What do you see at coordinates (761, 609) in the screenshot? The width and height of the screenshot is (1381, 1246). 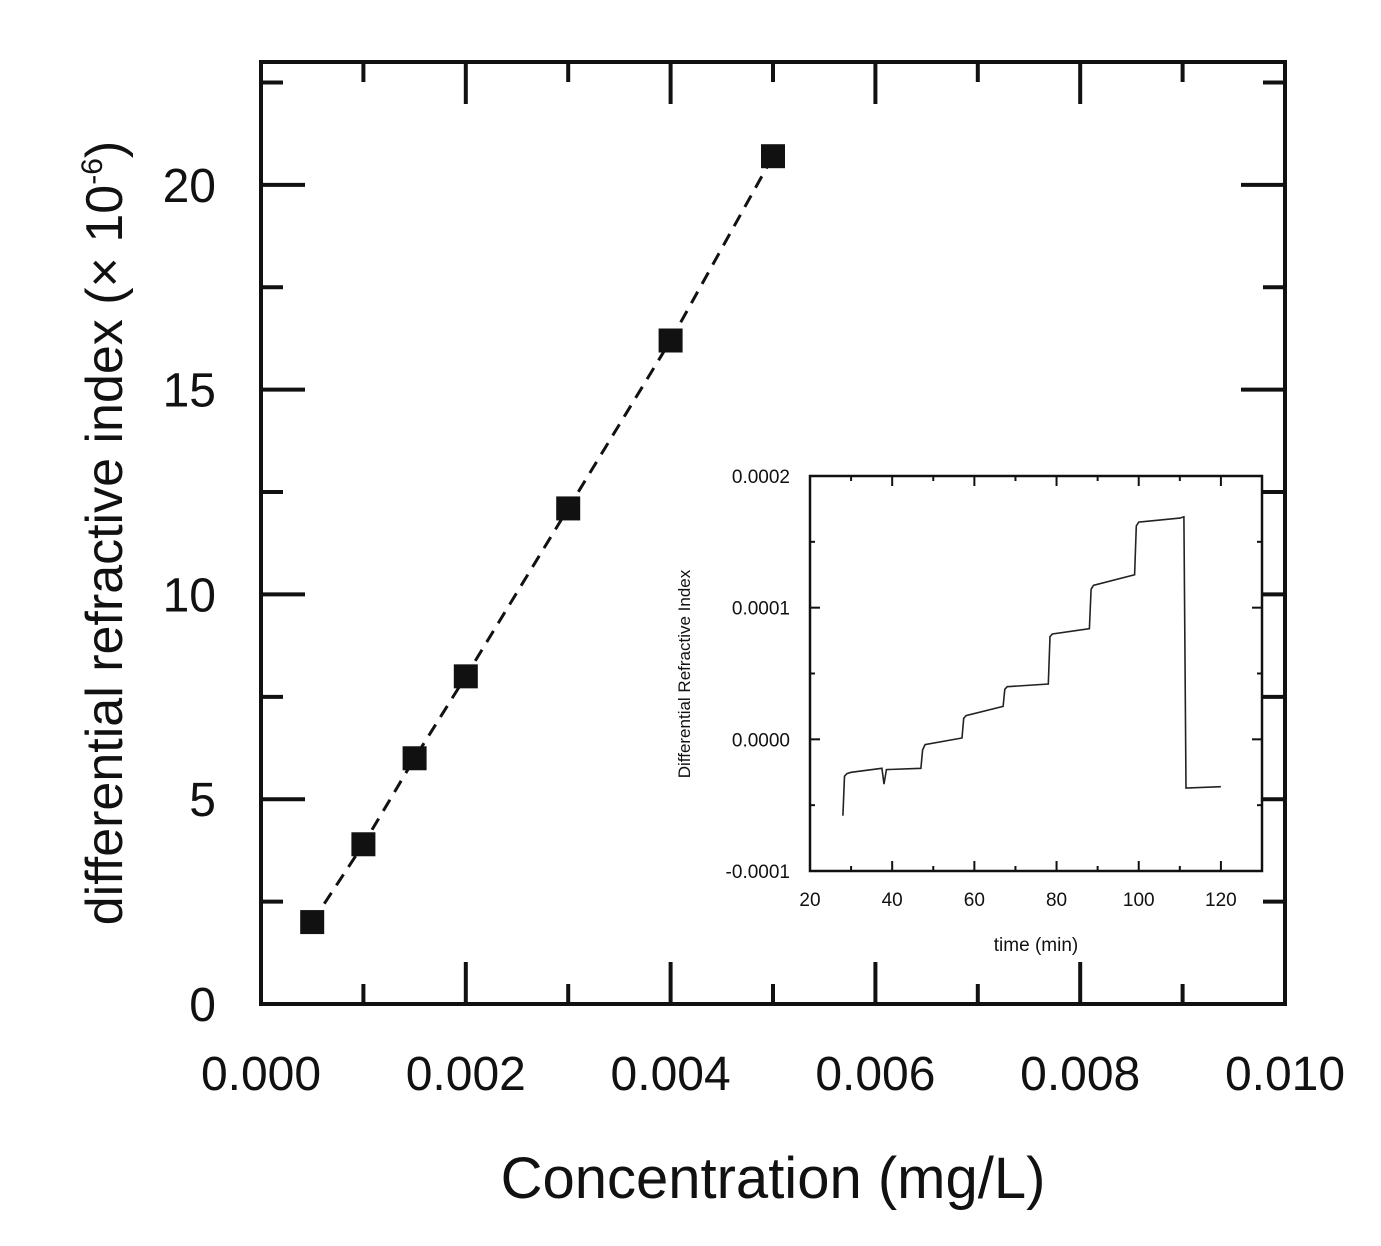 I see `inset-y-tick-label: 0.0001` at bounding box center [761, 609].